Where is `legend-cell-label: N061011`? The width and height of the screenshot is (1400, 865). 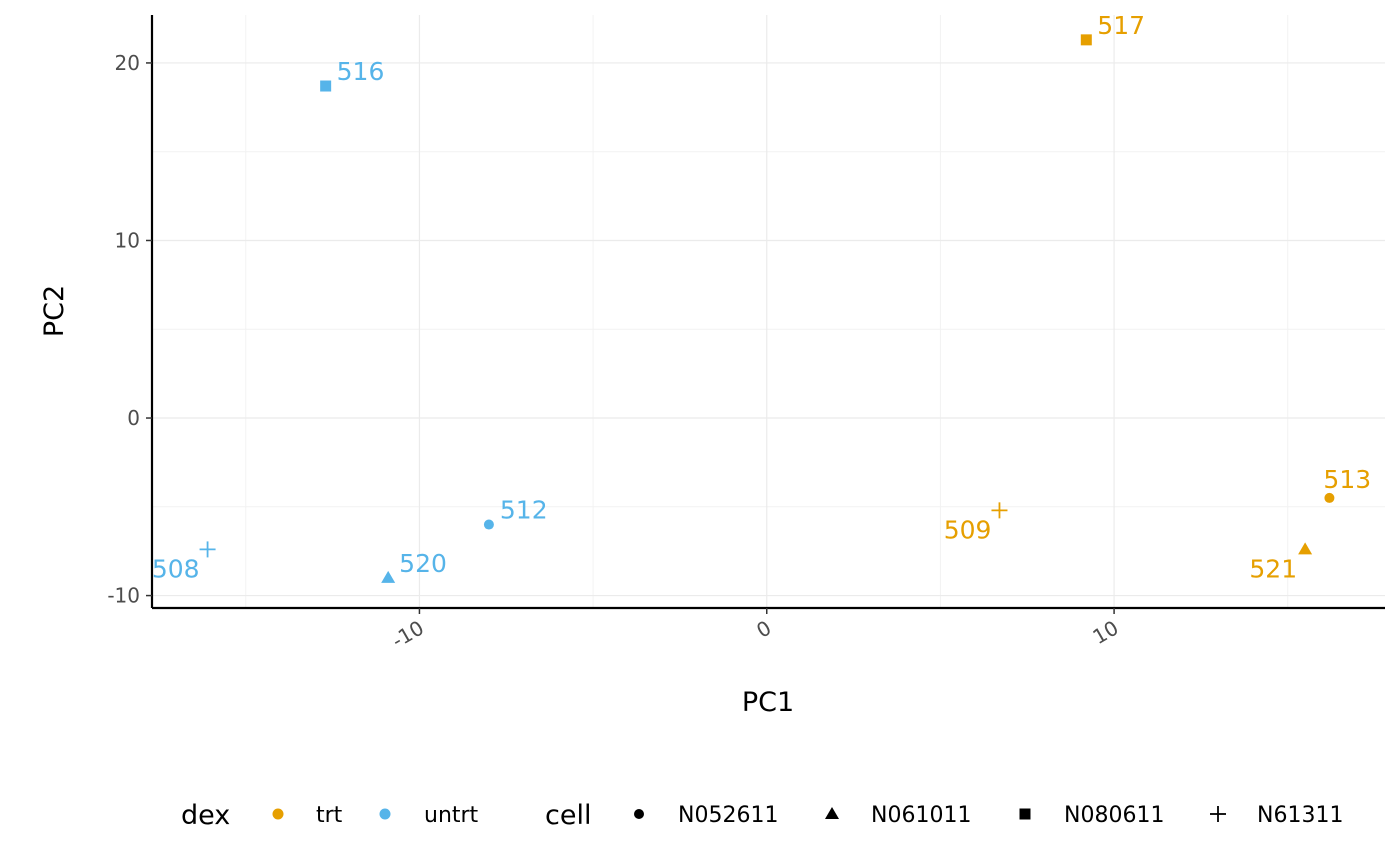 legend-cell-label: N061011 is located at coordinates (921, 815).